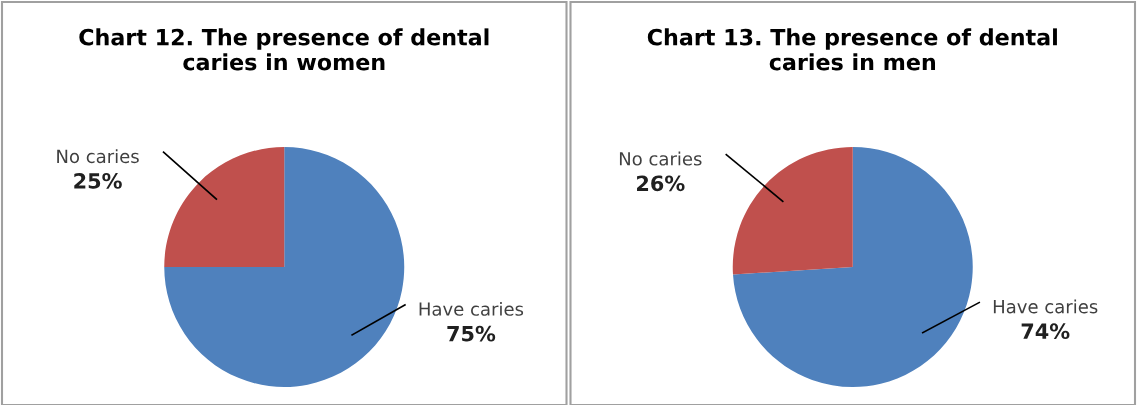  I want to click on data-label: 26%, so click(661, 183).